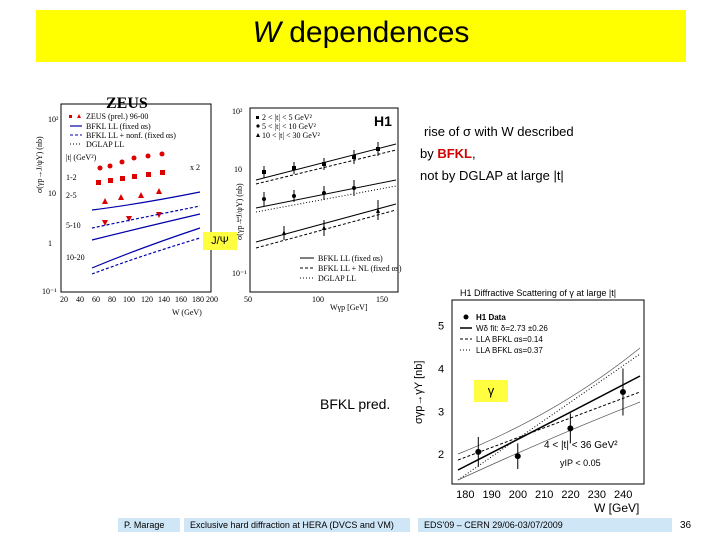 This screenshot has width=720, height=540. Describe the element at coordinates (509, 339) in the screenshot. I see `gamma-legend-2: LLA BFKL αs=0.14` at that location.